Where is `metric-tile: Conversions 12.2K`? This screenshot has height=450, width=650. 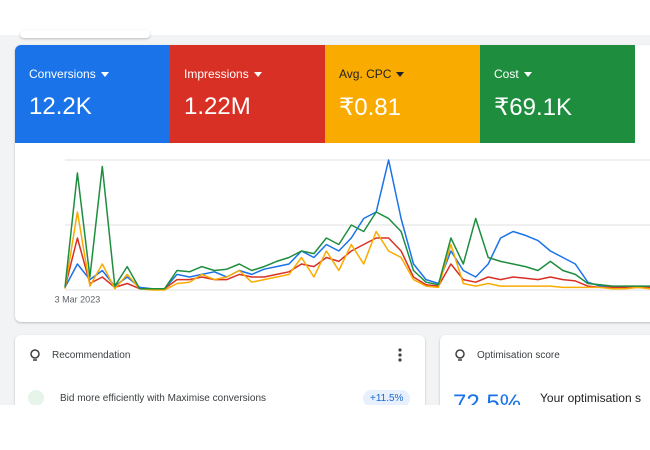
metric-tile: Conversions 12.2K is located at coordinates (92, 94).